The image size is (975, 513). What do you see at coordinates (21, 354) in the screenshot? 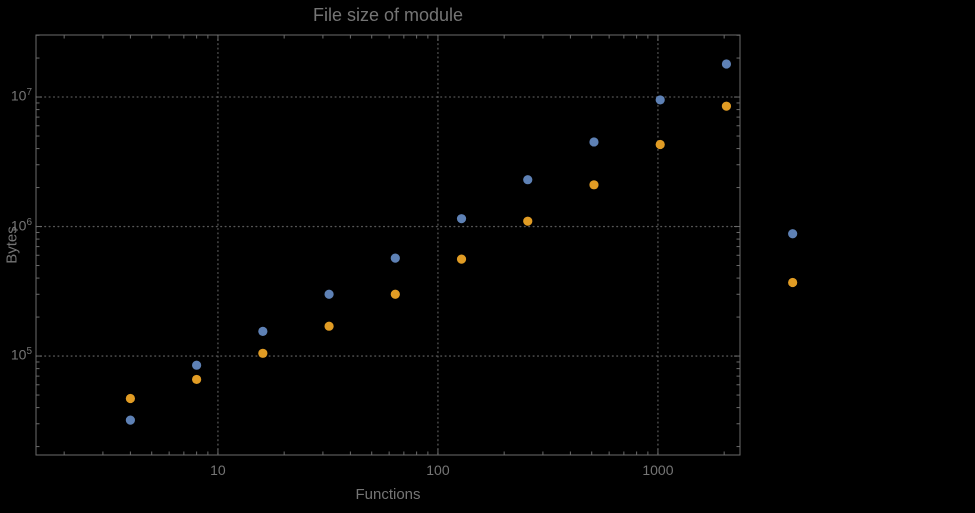
I see `y-tick-label: 10⁵` at bounding box center [21, 354].